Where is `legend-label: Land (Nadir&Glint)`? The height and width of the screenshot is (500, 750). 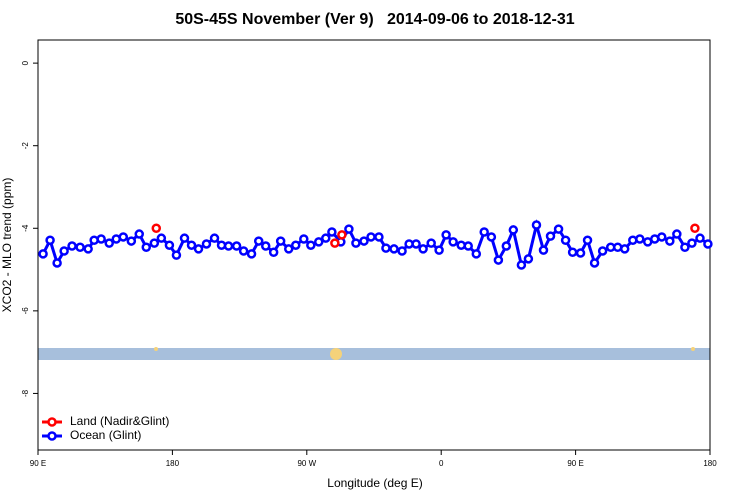
legend-label: Land (Nadir&Glint) is located at coordinates (119, 421).